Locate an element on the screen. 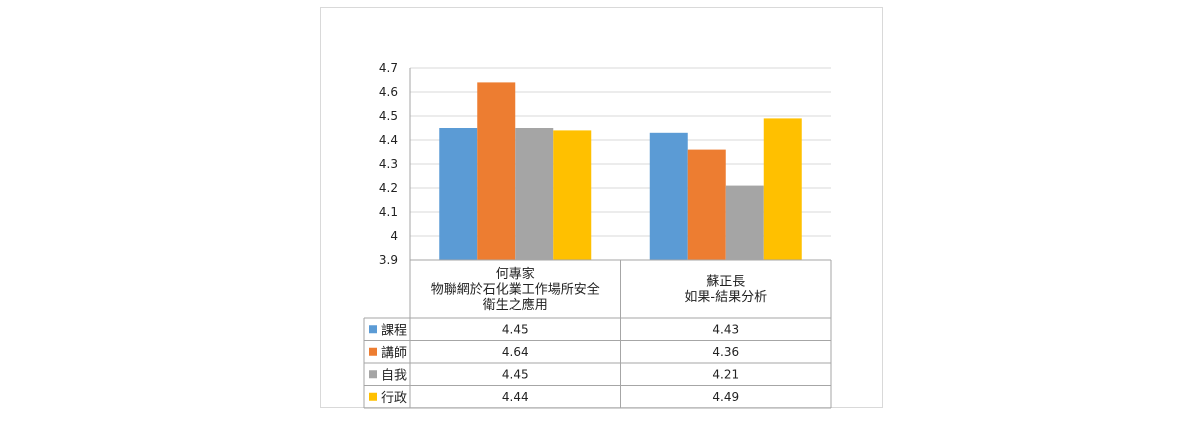 The height and width of the screenshot is (423, 1200). y-tick-label: 4.6 is located at coordinates (388, 92).